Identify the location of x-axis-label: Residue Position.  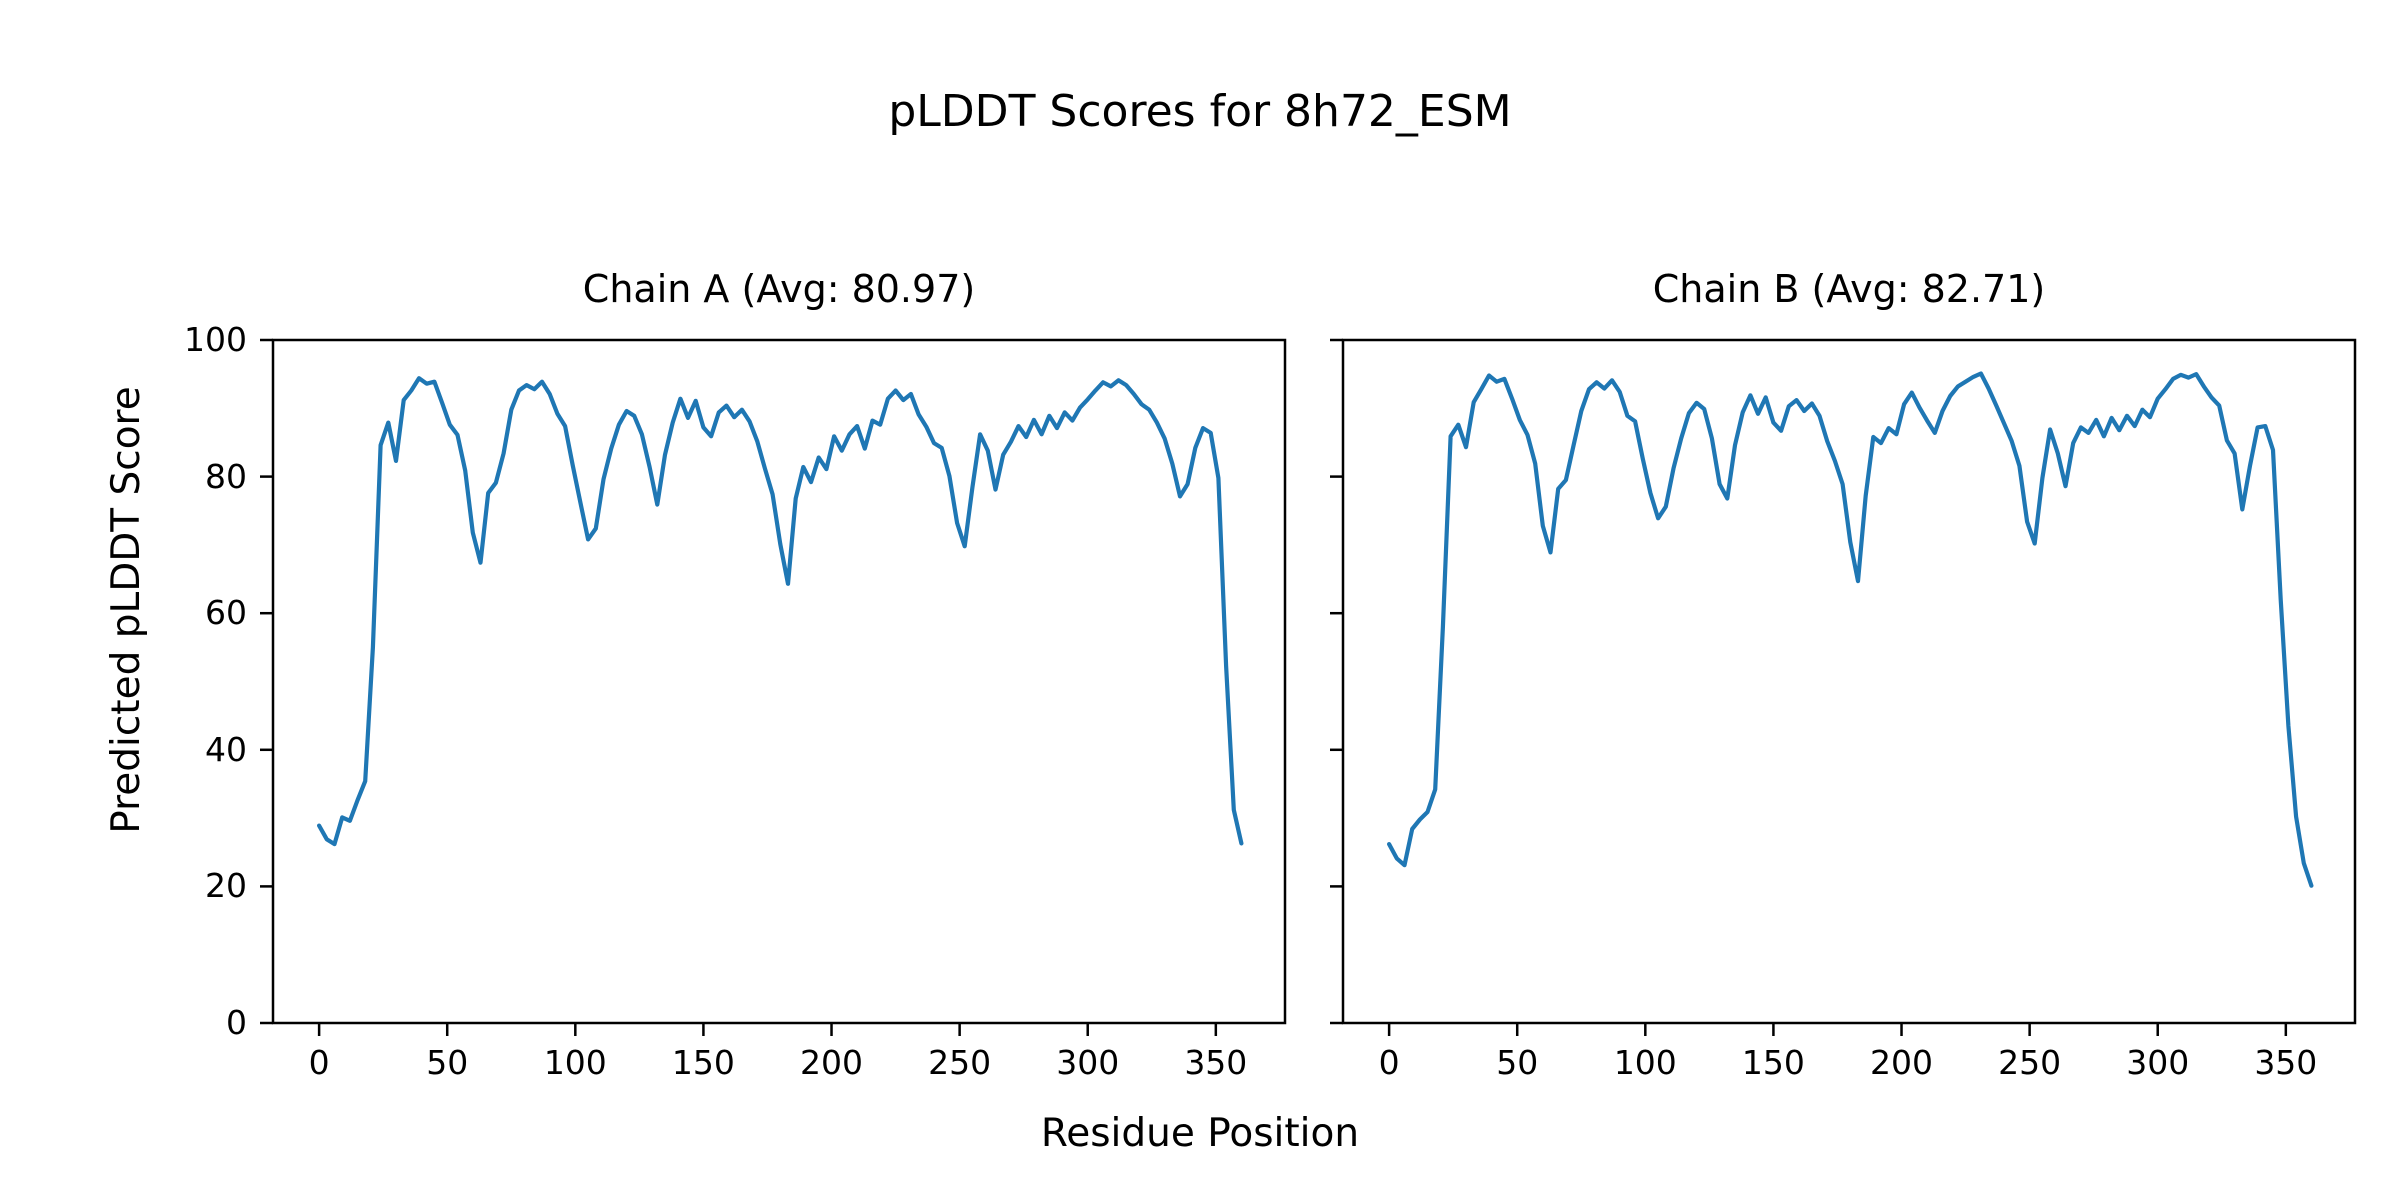
(1200, 1133).